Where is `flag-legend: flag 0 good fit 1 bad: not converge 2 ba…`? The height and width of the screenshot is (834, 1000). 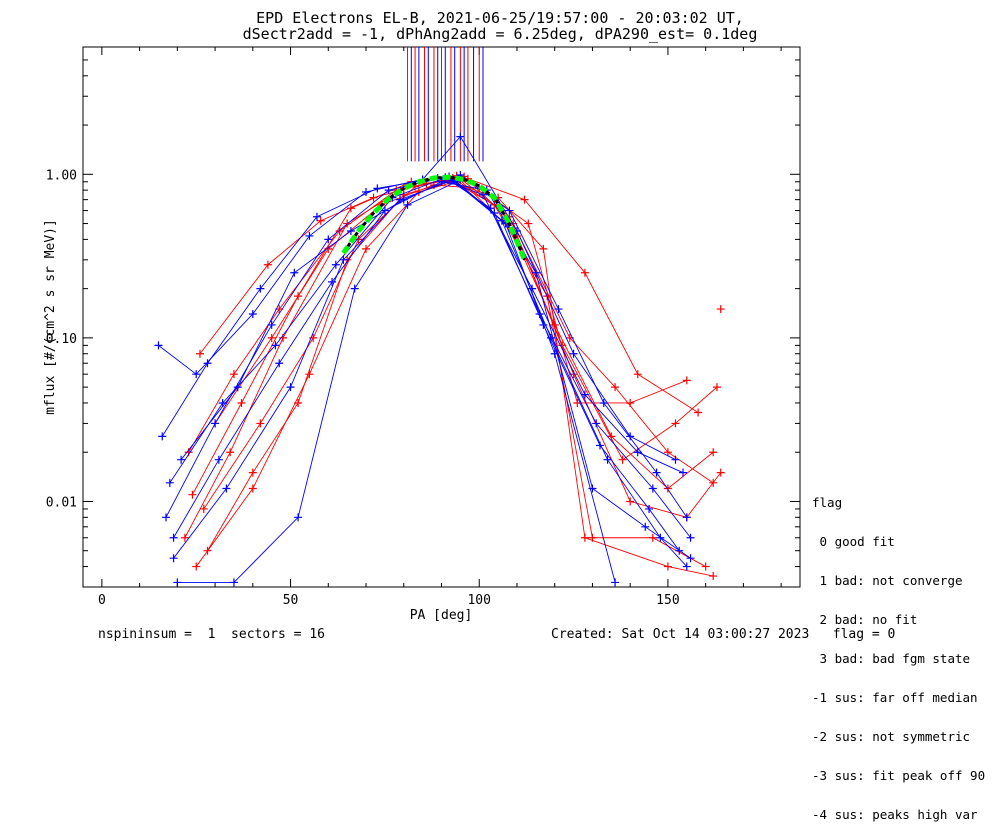
flag-legend: flag 0 good fit 1 bad: not converge 2 ba… is located at coordinates (898, 652).